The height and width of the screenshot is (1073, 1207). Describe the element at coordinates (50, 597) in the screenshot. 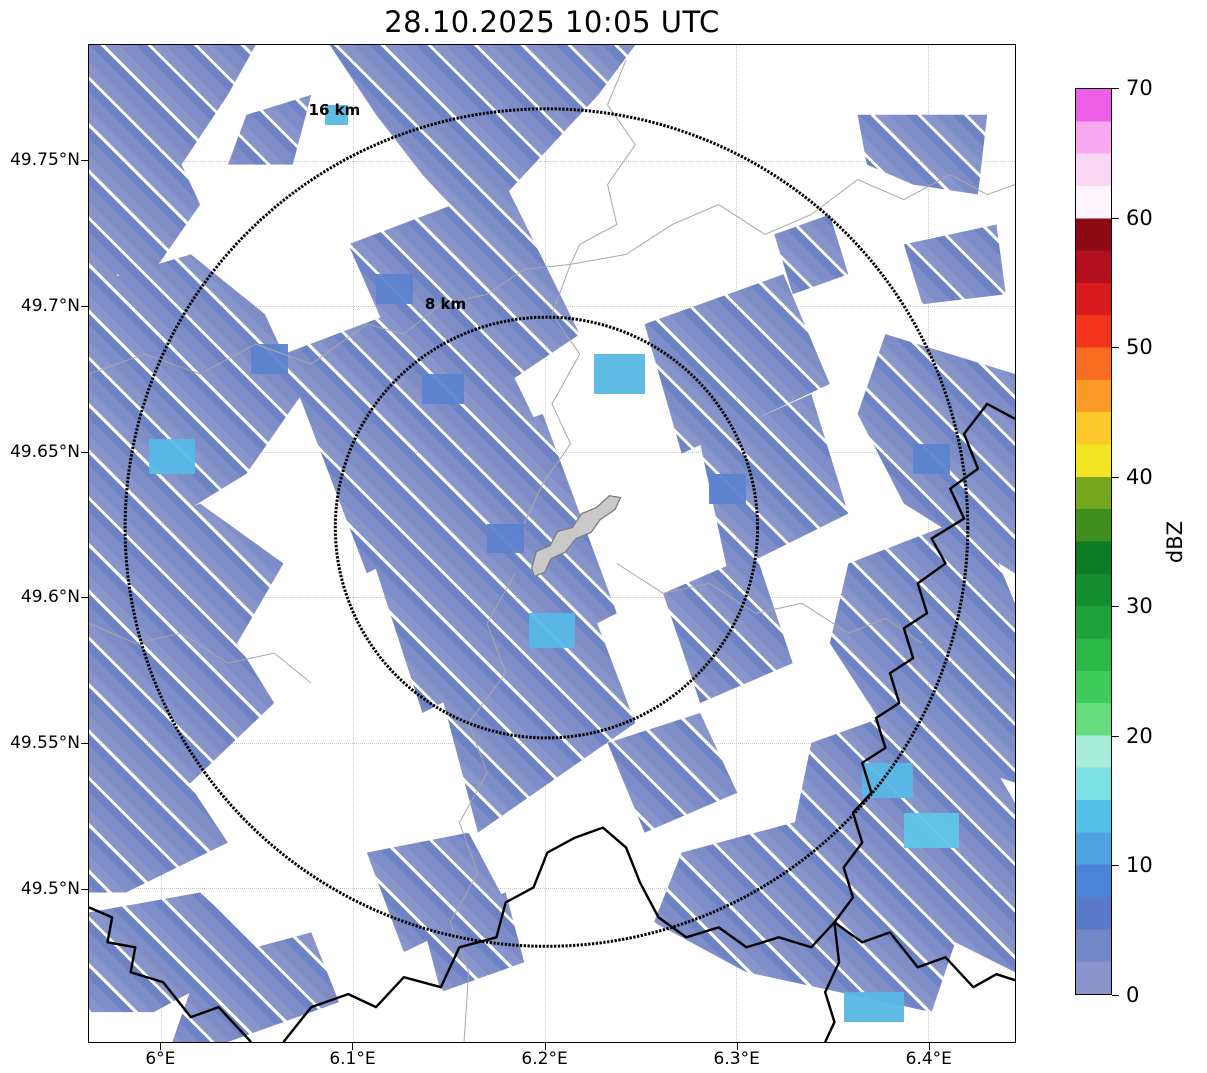

I see `y-tick-label: 49.6°N` at that location.